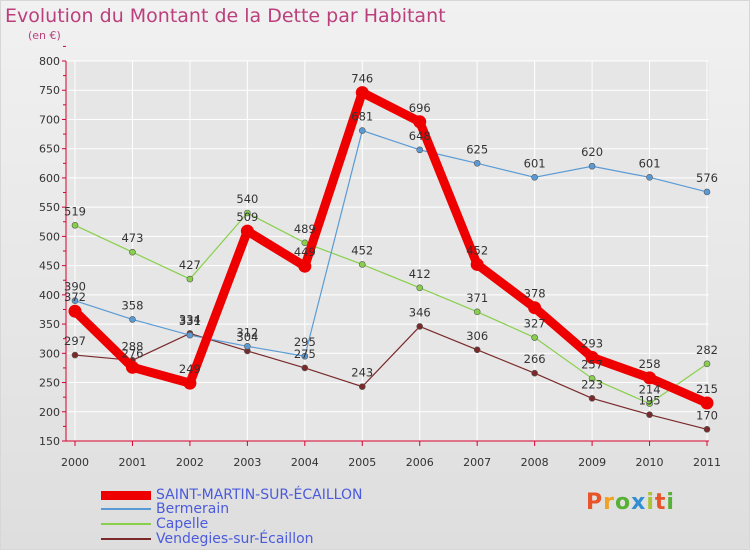 The image size is (750, 550). I want to click on data-label: 509, so click(247, 217).